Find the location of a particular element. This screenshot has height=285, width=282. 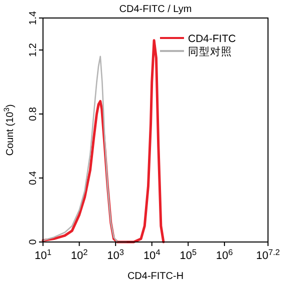

chart-title: CD4-FITC / Lym is located at coordinates (155, 9).